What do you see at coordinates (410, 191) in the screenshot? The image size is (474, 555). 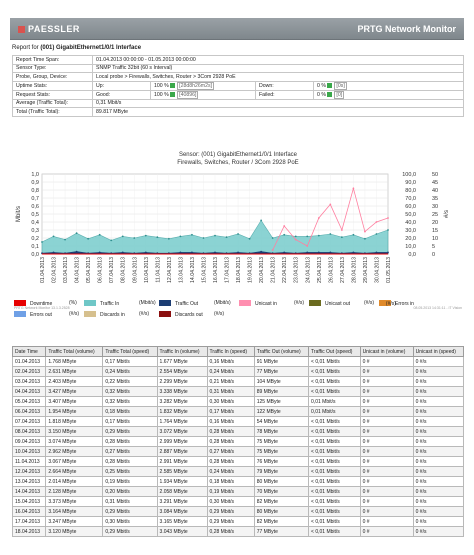 I see `y-right-tick-label: 80,0` at bounding box center [410, 191].